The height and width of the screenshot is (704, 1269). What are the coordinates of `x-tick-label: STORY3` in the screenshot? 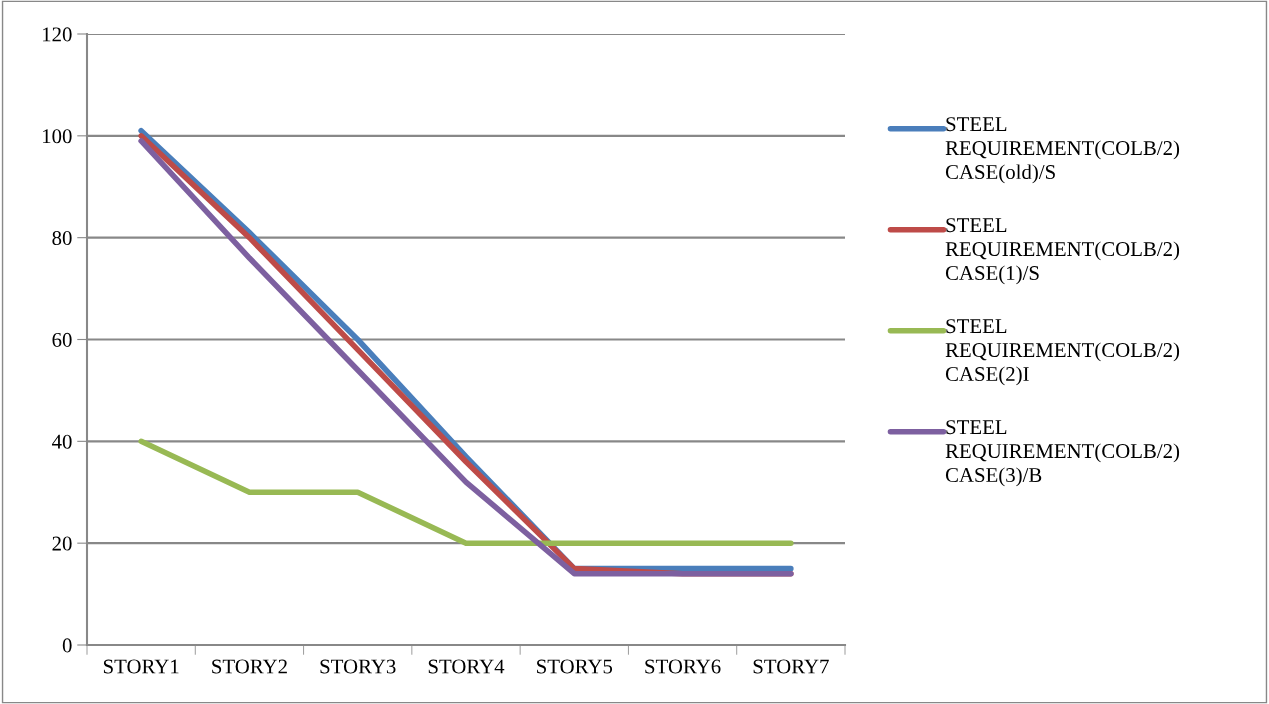 It's located at (358, 666).